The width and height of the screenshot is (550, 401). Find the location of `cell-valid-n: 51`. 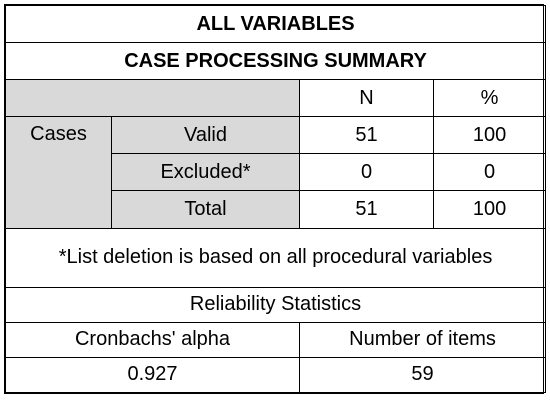

cell-valid-n: 51 is located at coordinates (366, 135).